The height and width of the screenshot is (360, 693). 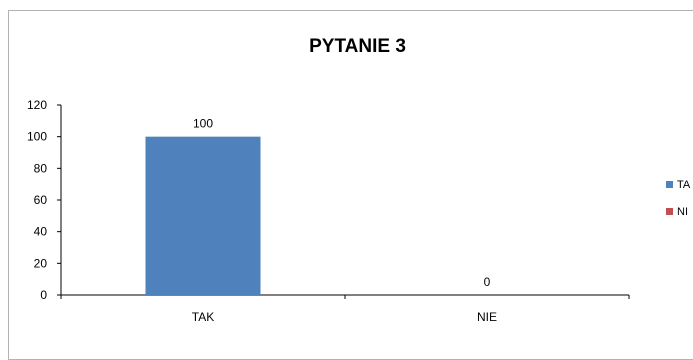 I want to click on y-tick-label: 60, so click(x=41, y=200).